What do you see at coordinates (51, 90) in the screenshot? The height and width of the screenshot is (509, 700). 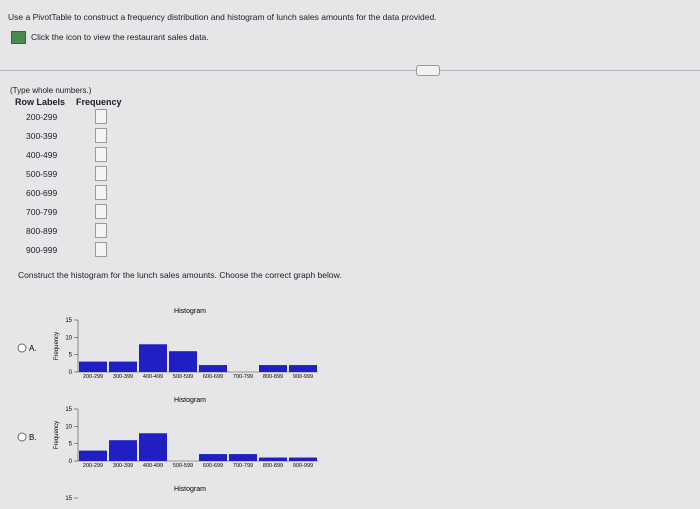 I see `instruction: (Type whole numbers.)` at bounding box center [51, 90].